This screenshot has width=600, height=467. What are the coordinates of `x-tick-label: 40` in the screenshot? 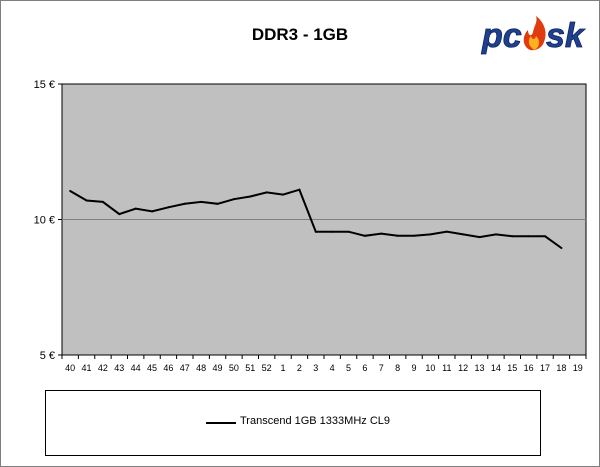 It's located at (70, 368).